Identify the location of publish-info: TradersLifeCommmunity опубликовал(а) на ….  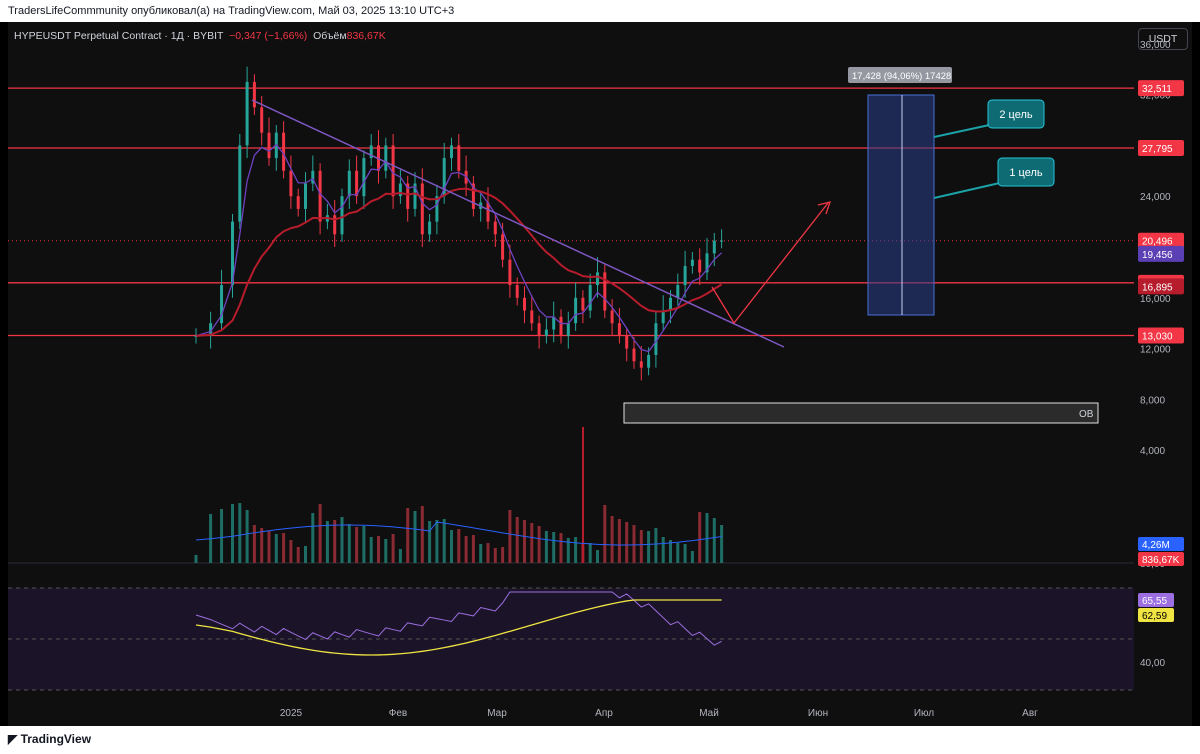
(600, 11).